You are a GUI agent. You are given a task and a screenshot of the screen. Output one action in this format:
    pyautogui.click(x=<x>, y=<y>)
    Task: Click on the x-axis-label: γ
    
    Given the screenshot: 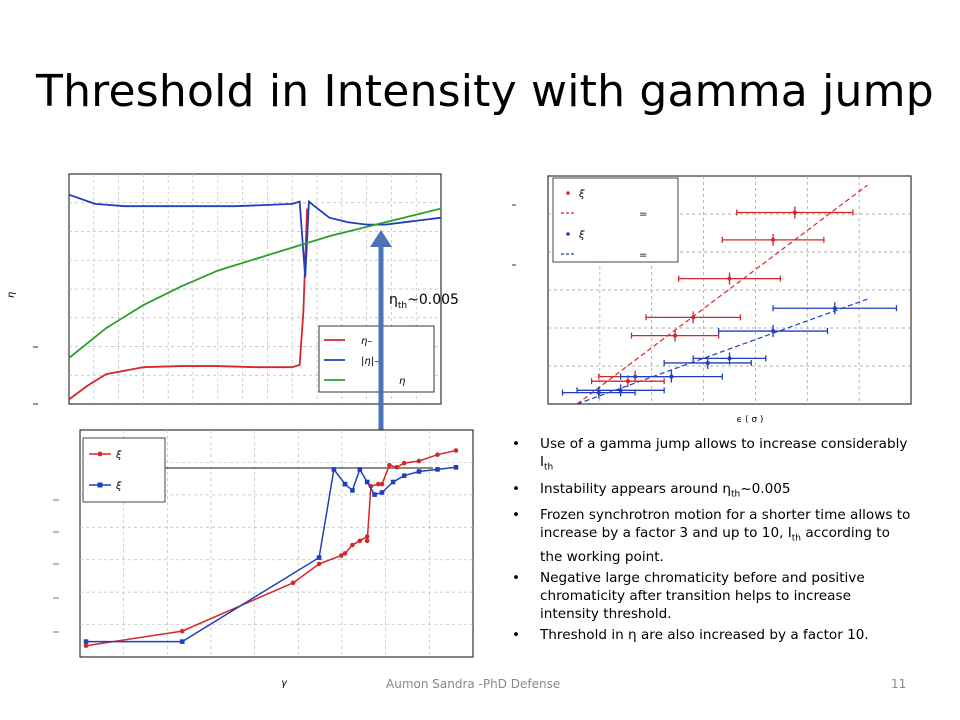 What is the action you would take?
    pyautogui.click(x=284, y=683)
    